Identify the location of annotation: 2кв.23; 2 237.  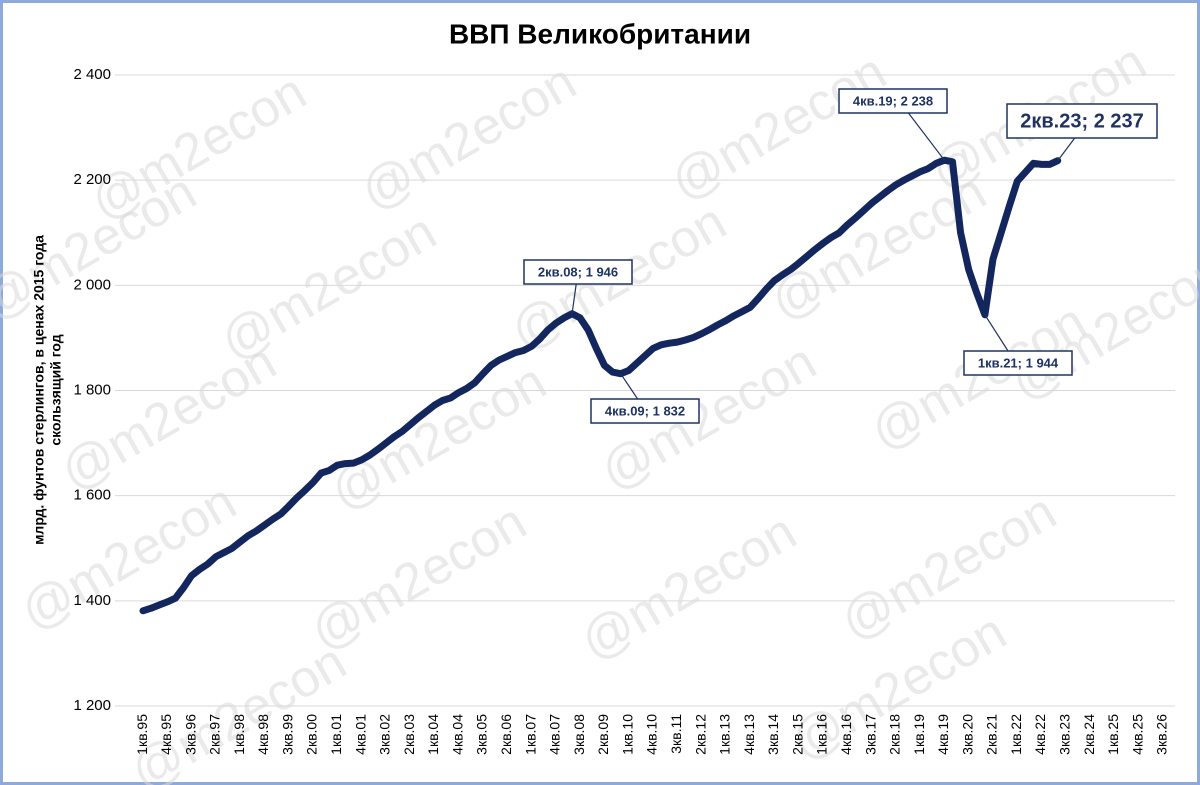
(1082, 121).